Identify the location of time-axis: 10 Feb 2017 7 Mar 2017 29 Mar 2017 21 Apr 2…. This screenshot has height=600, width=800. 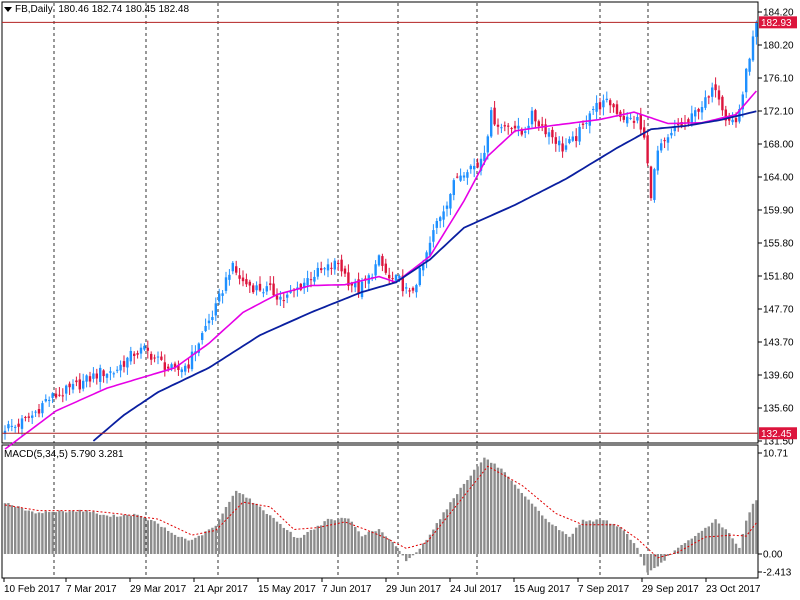
(382, 586).